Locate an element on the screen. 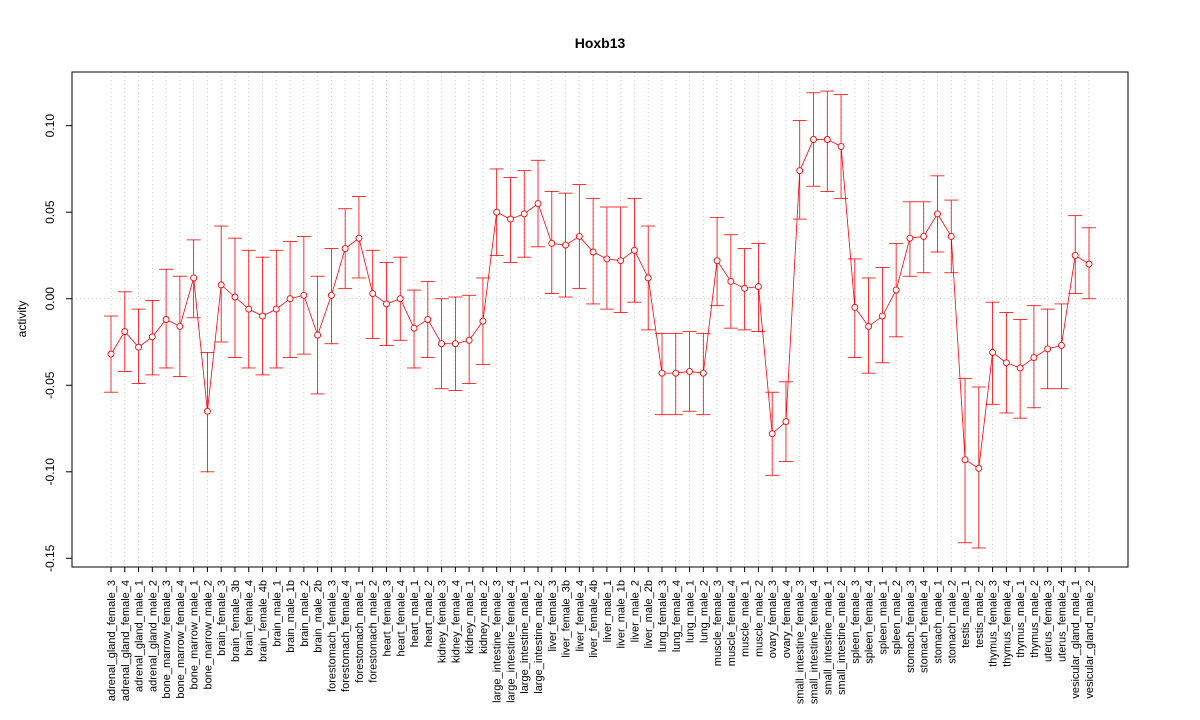  x-tick-label: small_intestine_male_1 is located at coordinates (828, 637).